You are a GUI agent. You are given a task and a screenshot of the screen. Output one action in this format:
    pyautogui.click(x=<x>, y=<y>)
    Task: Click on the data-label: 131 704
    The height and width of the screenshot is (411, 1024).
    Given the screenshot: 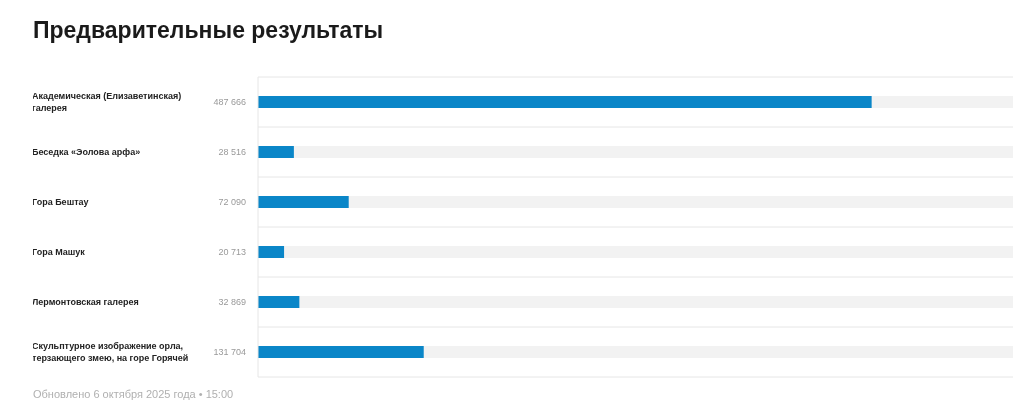 What is the action you would take?
    pyautogui.click(x=229, y=352)
    